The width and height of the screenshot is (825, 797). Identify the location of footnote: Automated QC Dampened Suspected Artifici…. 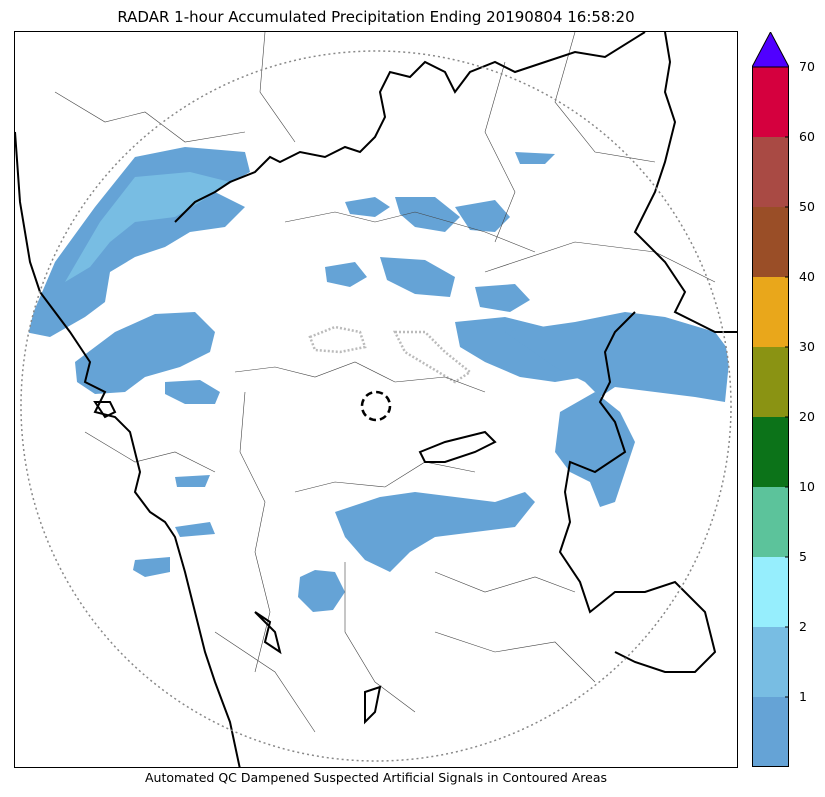
(376, 777).